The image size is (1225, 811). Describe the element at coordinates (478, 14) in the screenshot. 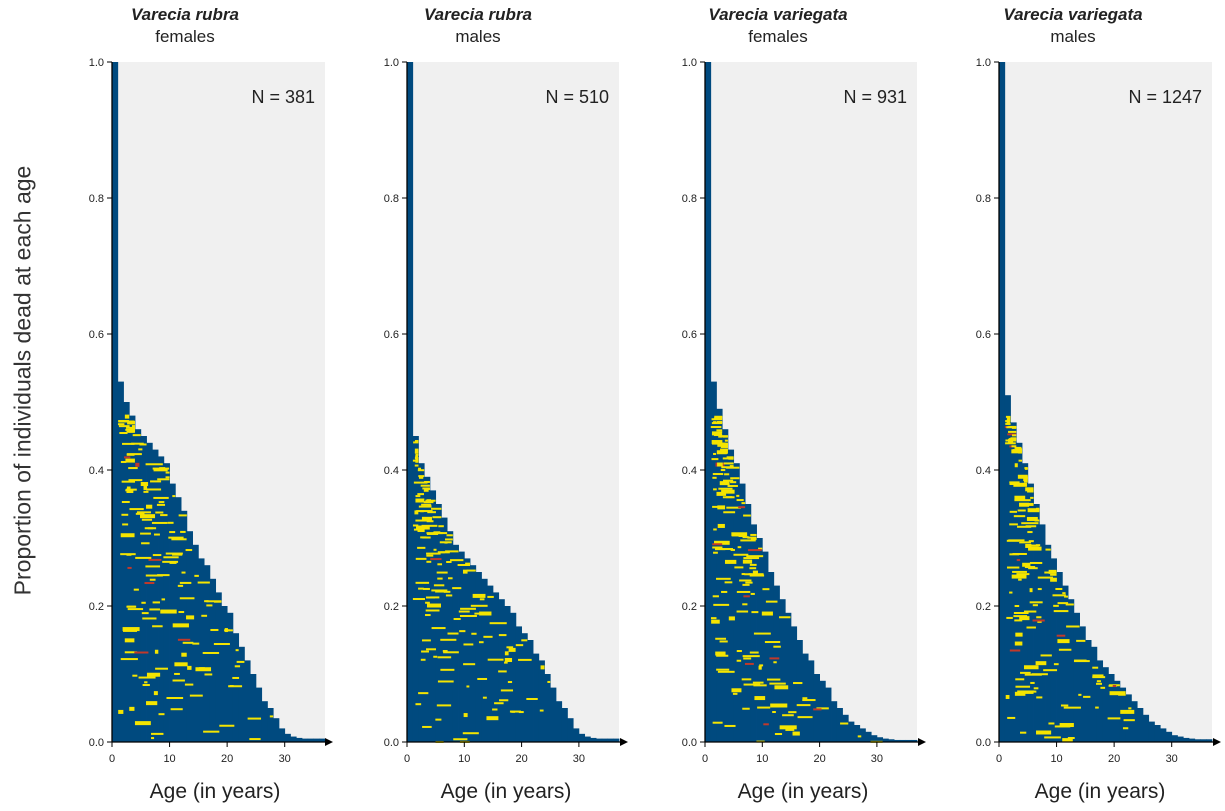

I see `panel-title-species: Varecia rubra` at that location.